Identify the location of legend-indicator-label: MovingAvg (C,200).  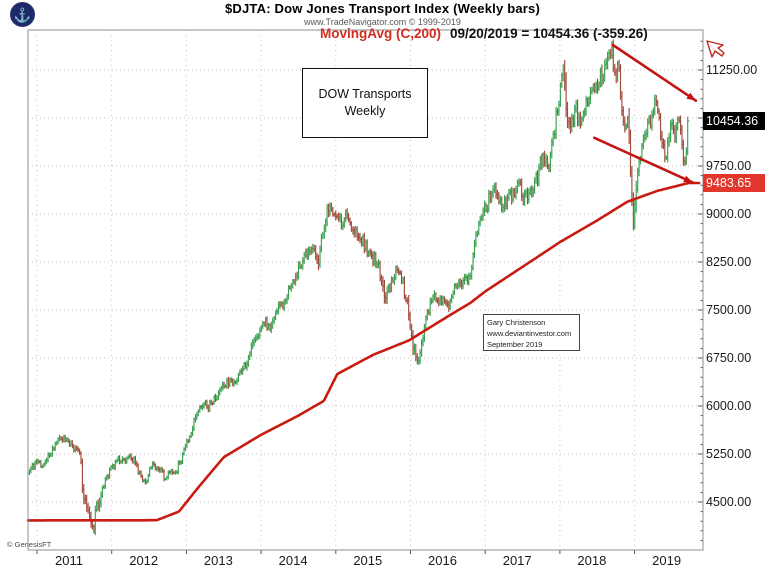
(381, 33).